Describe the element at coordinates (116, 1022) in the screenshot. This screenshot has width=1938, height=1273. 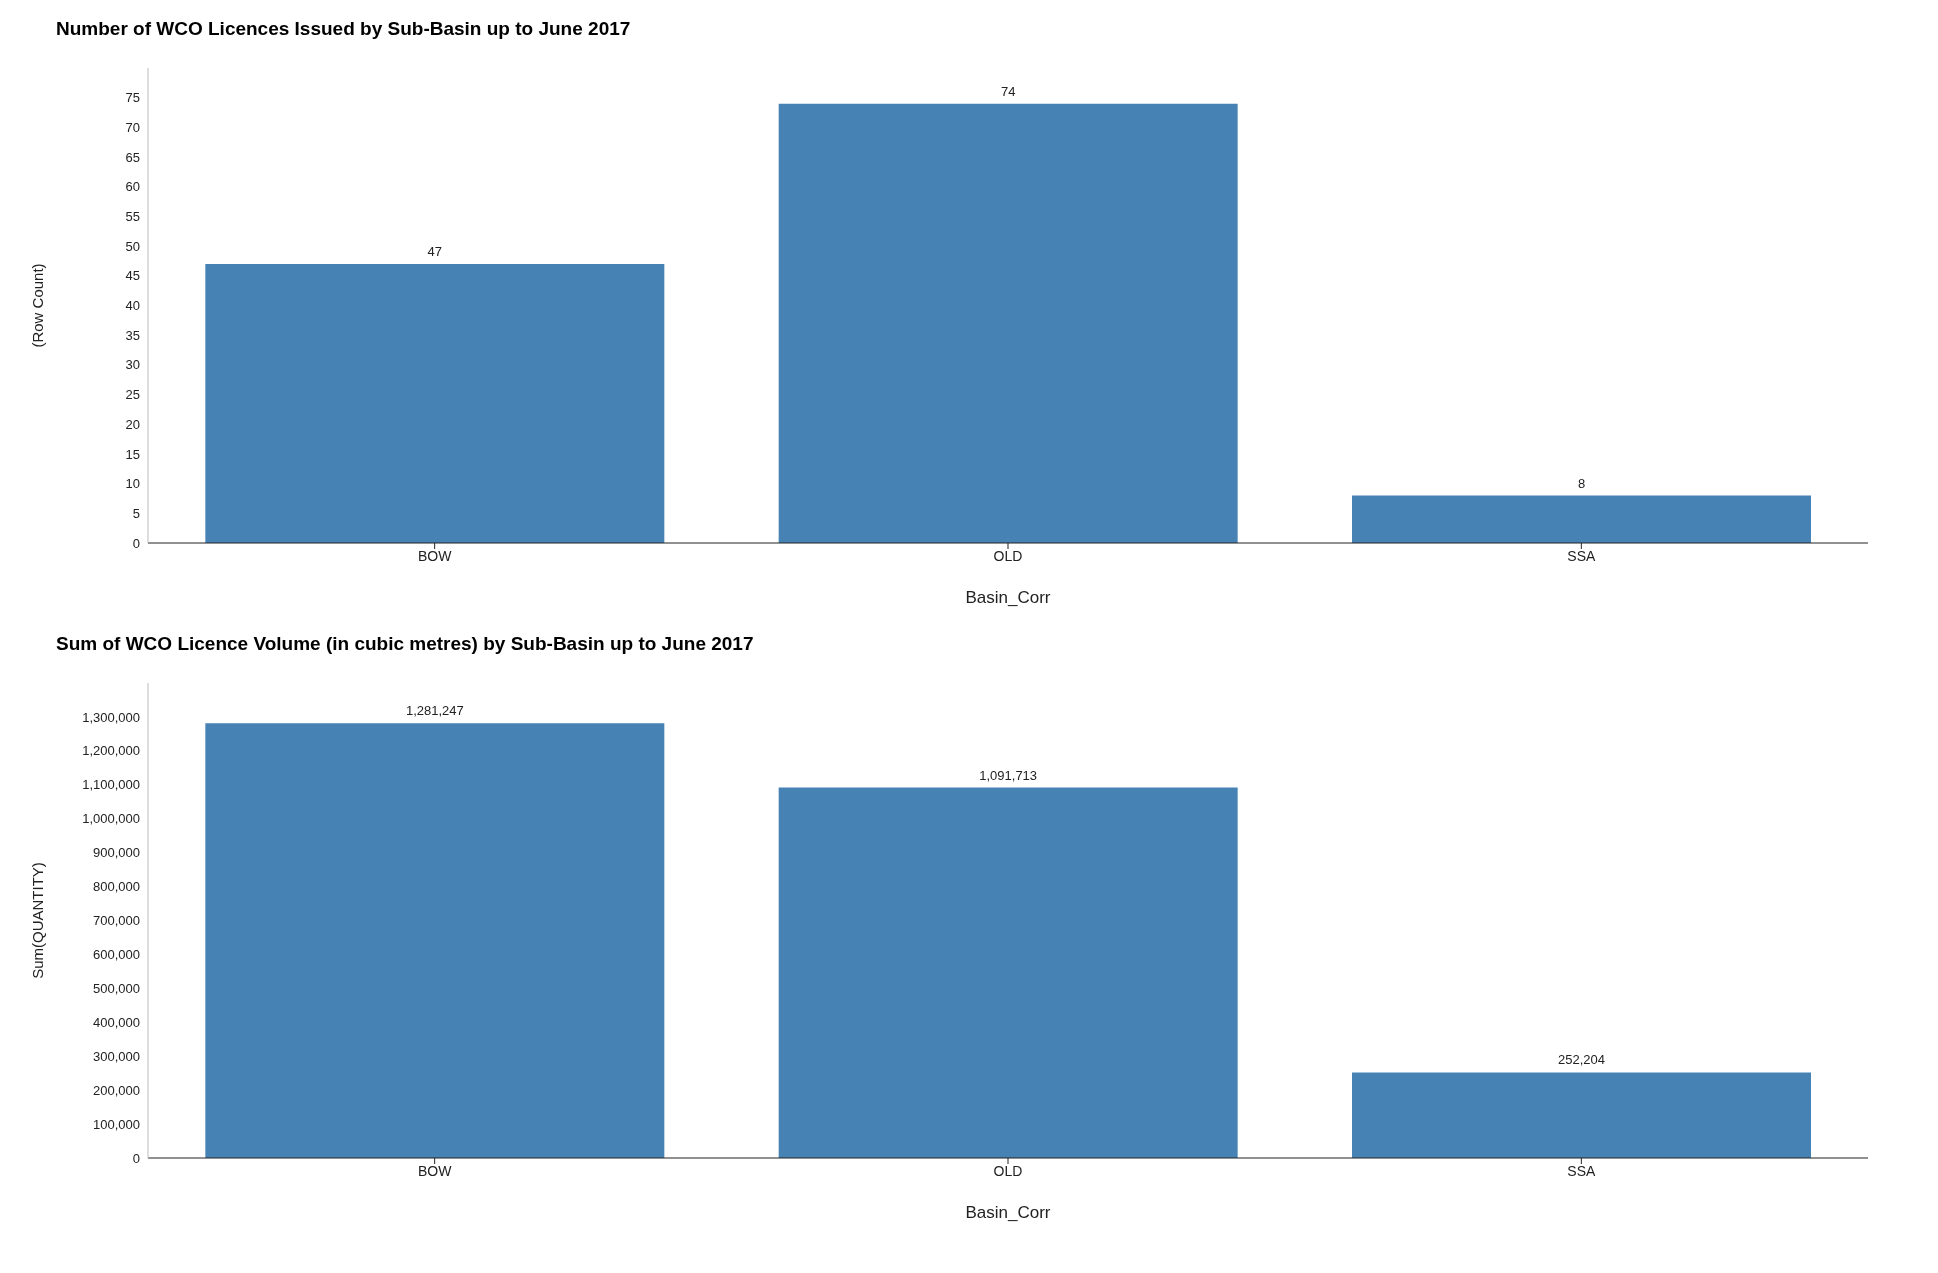
I see `y-tick-label: 400,000` at that location.